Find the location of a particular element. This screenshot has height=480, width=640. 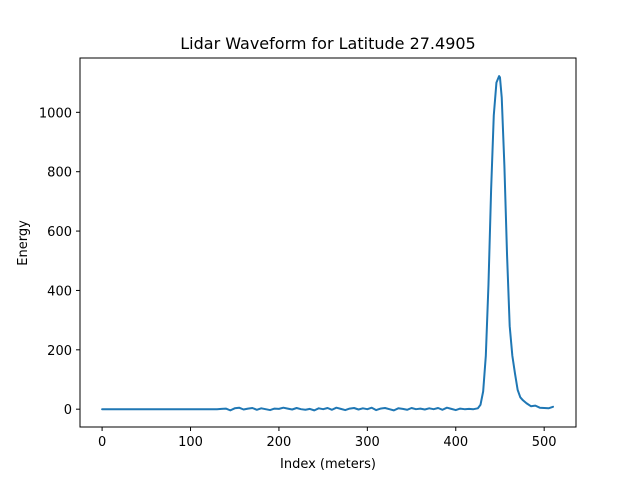

y-tick-label: 600 is located at coordinates (59, 232).